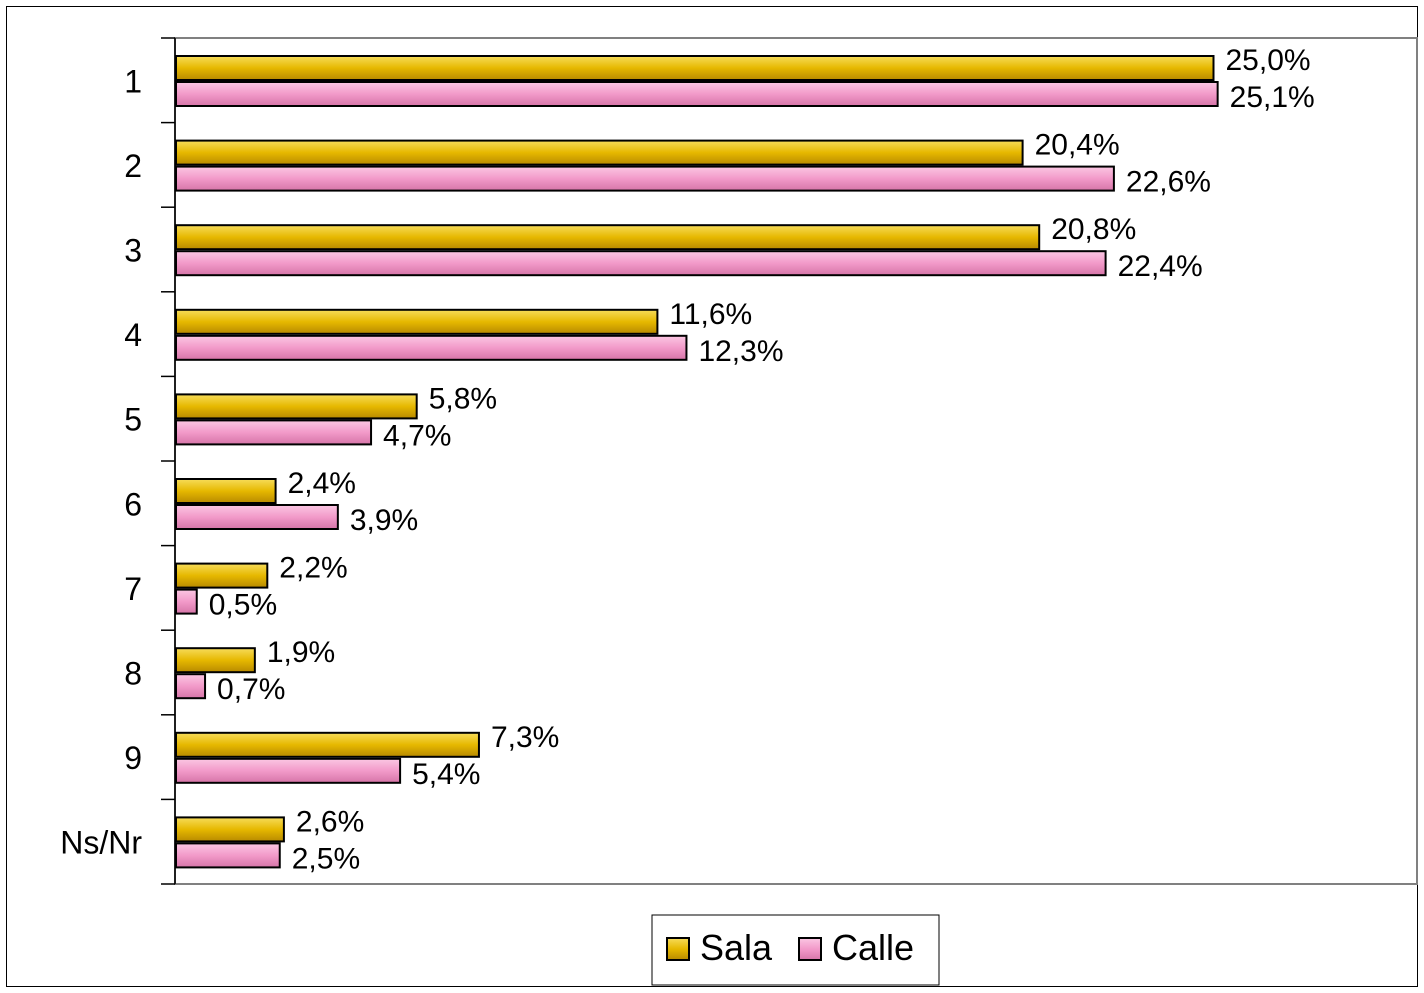 The image size is (1424, 993). Describe the element at coordinates (326, 858) in the screenshot. I see `data-label-calle: 2,5%` at that location.